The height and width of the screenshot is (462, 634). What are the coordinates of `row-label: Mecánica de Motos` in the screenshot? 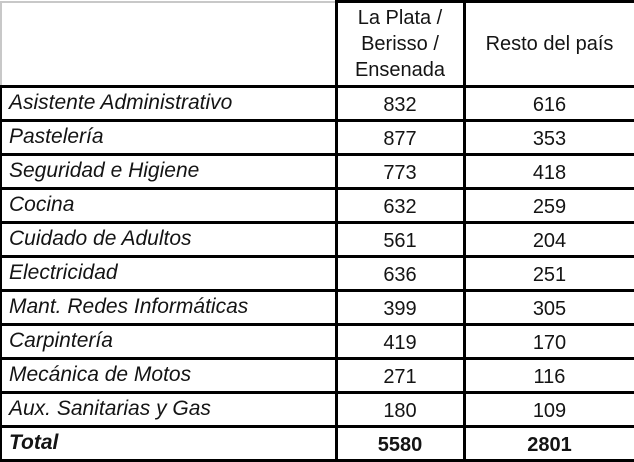 It's located at (169, 375).